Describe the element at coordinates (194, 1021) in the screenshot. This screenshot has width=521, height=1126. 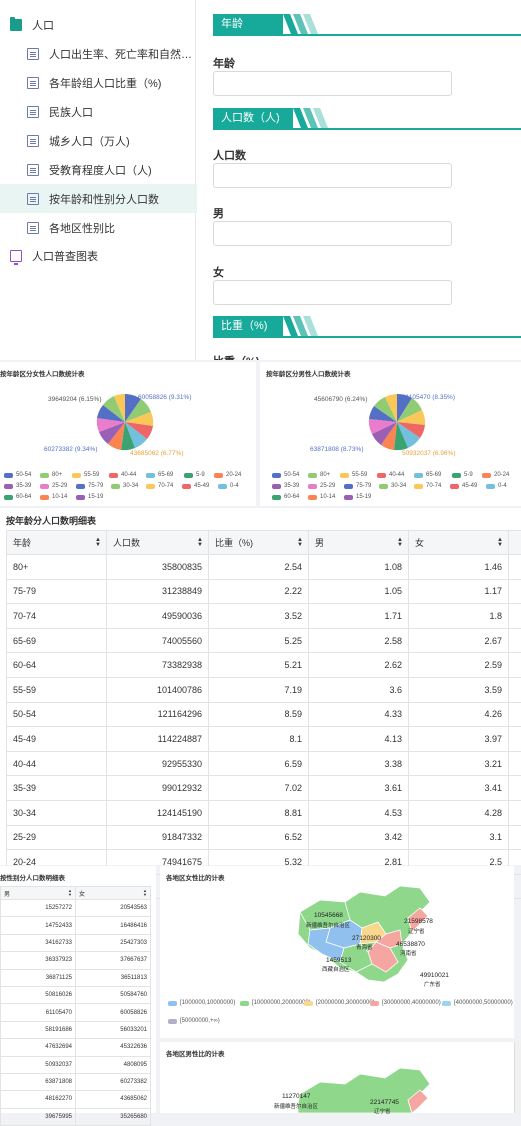
I see `legend-item: [50000000,+∞)` at that location.